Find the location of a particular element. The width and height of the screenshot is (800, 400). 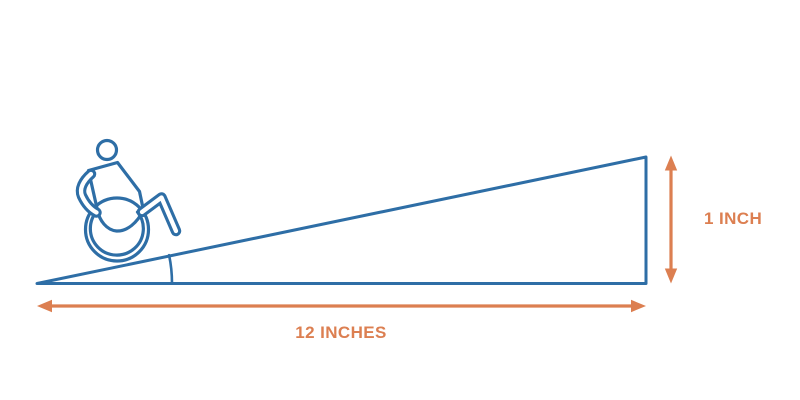

figure-head is located at coordinates (107, 150).